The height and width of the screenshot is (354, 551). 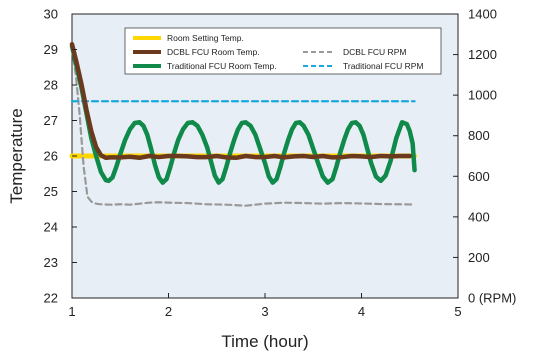 I want to click on y-tick-label-24: 24, so click(x=51, y=227).